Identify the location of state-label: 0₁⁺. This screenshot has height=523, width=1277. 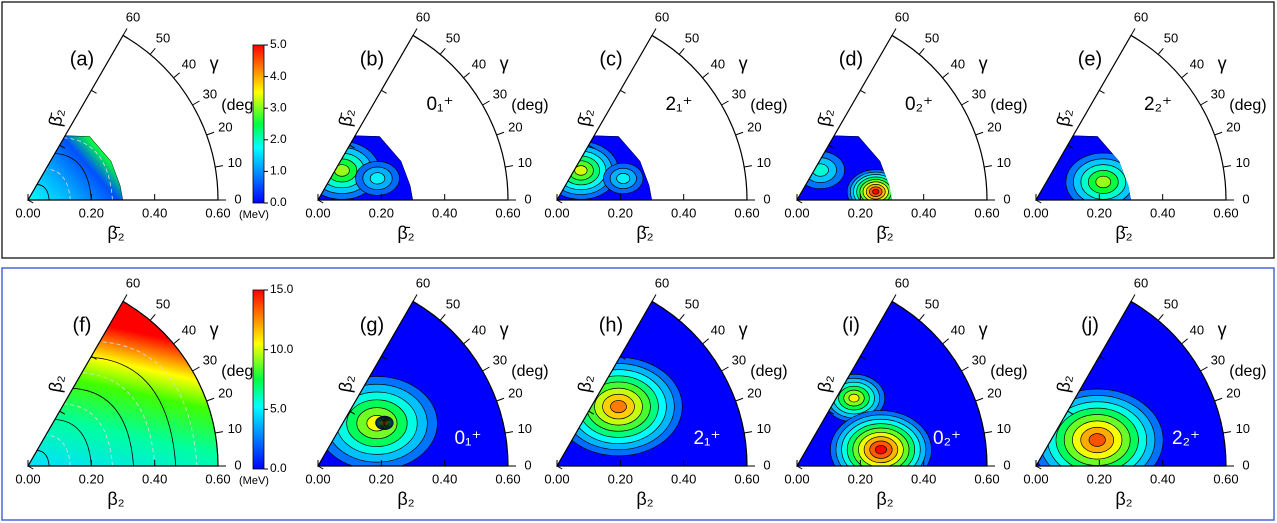
(467, 438).